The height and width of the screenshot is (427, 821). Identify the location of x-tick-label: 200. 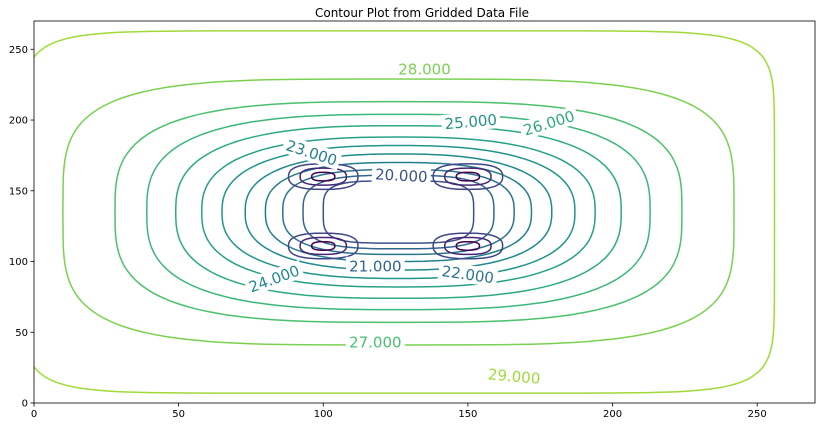
(612, 414).